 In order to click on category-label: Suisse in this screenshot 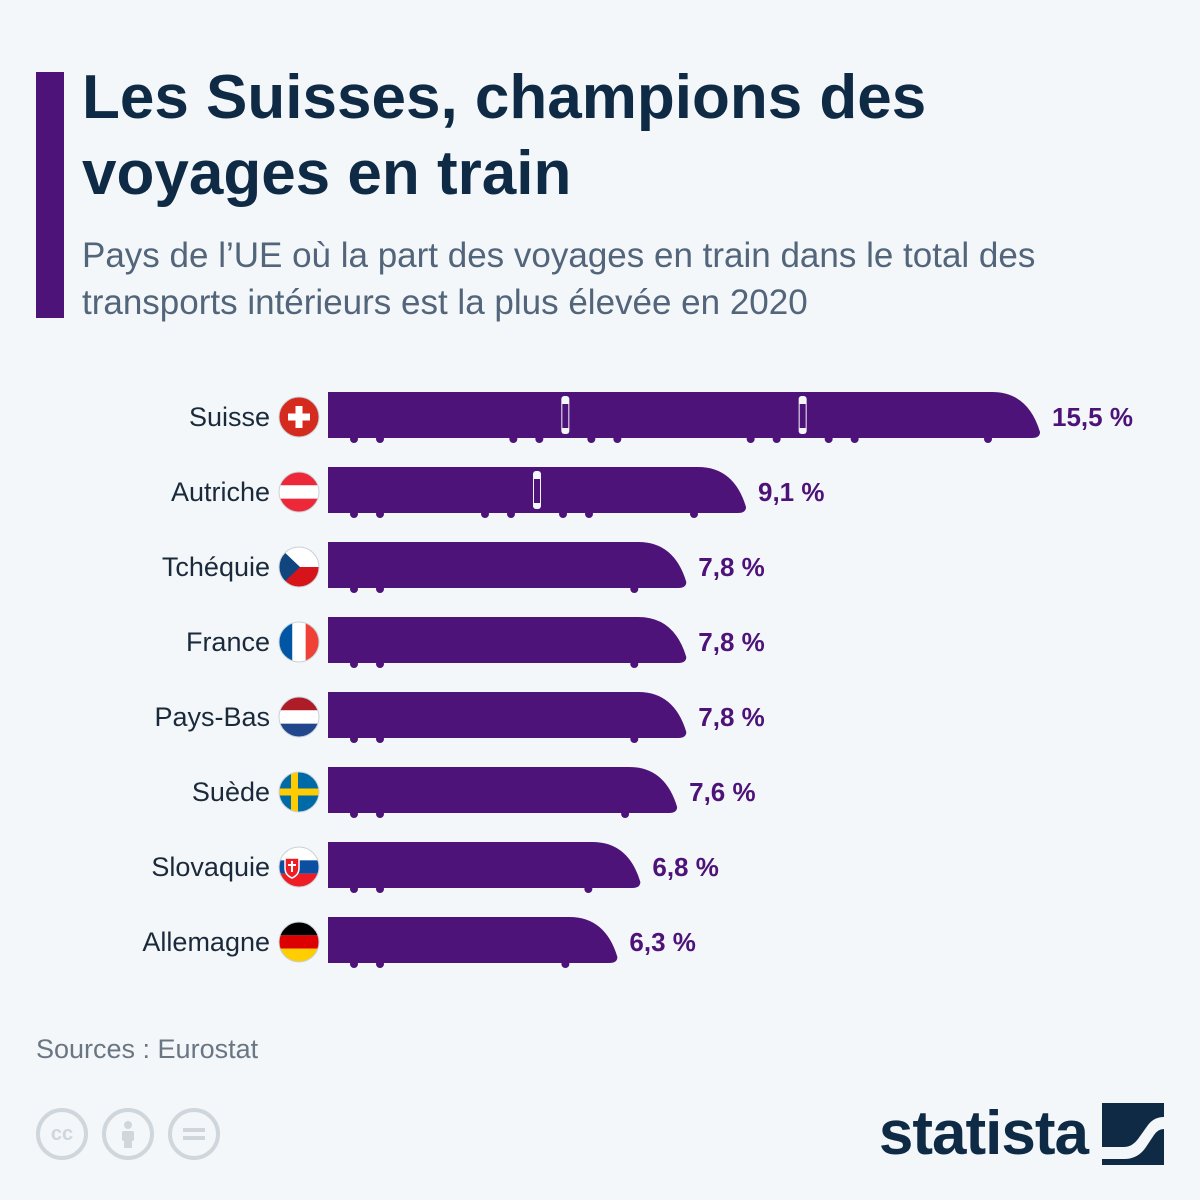, I will do `click(229, 417)`.